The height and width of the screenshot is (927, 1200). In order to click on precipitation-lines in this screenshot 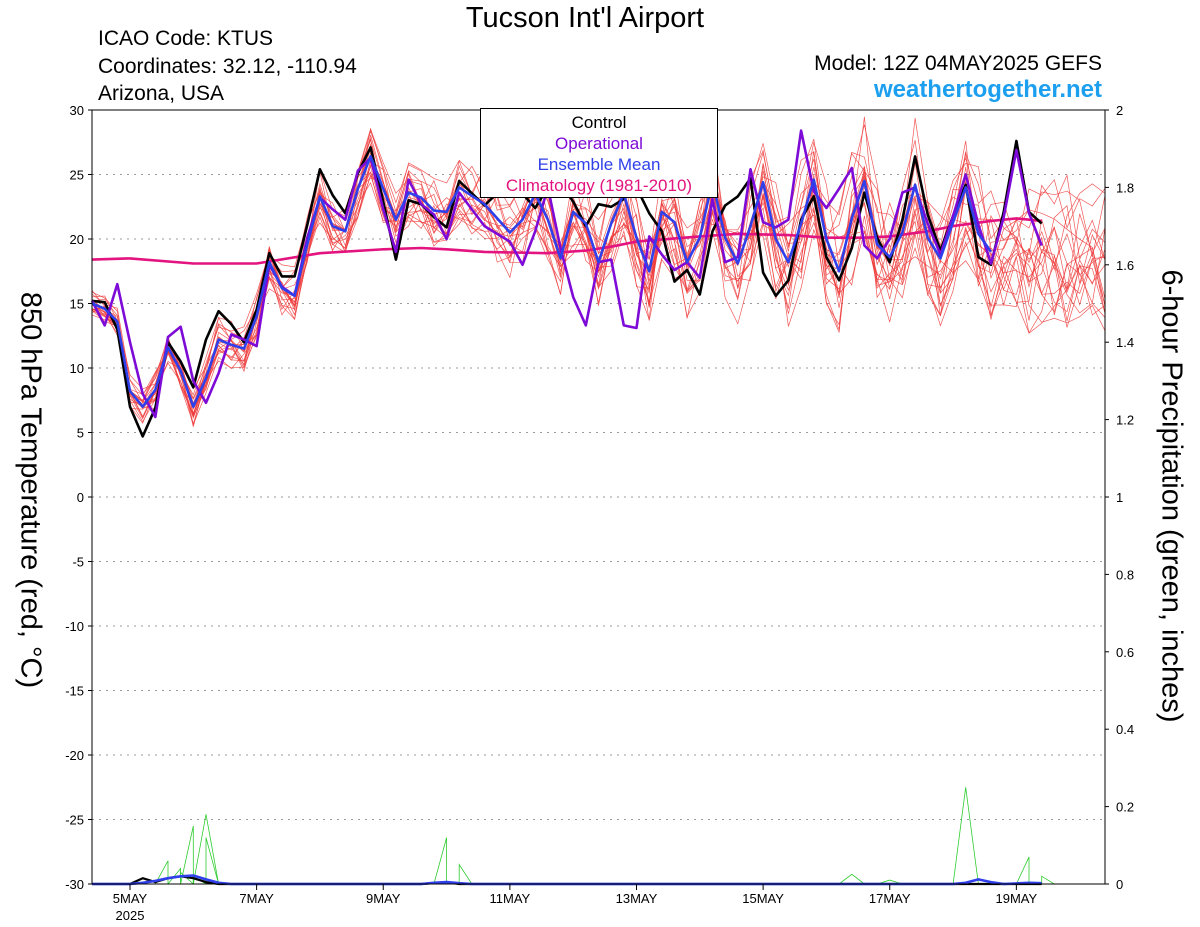, I will do `click(598, 836)`.